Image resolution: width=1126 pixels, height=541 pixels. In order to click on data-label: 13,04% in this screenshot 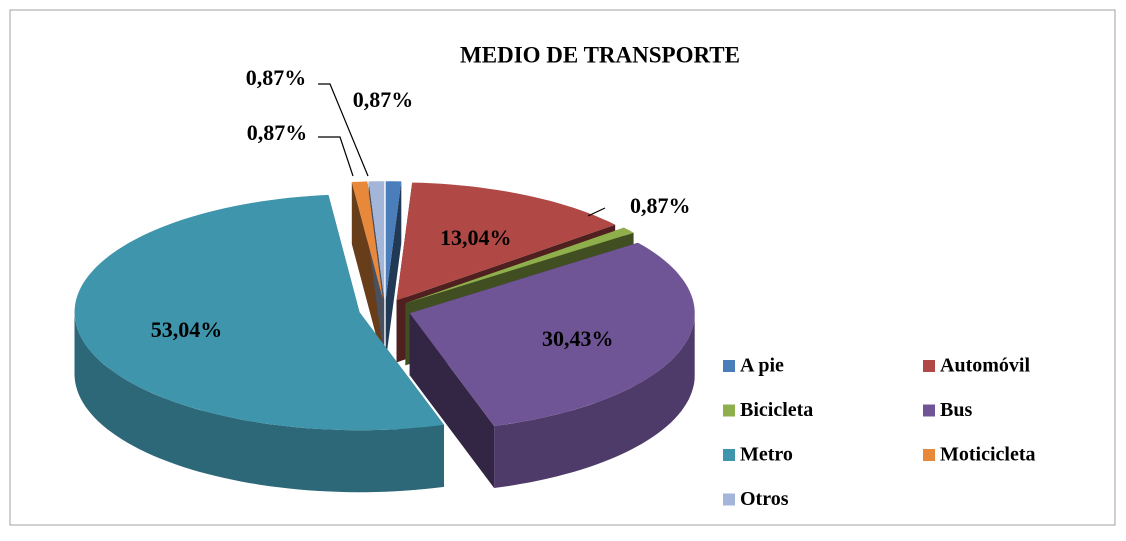, I will do `click(476, 237)`.